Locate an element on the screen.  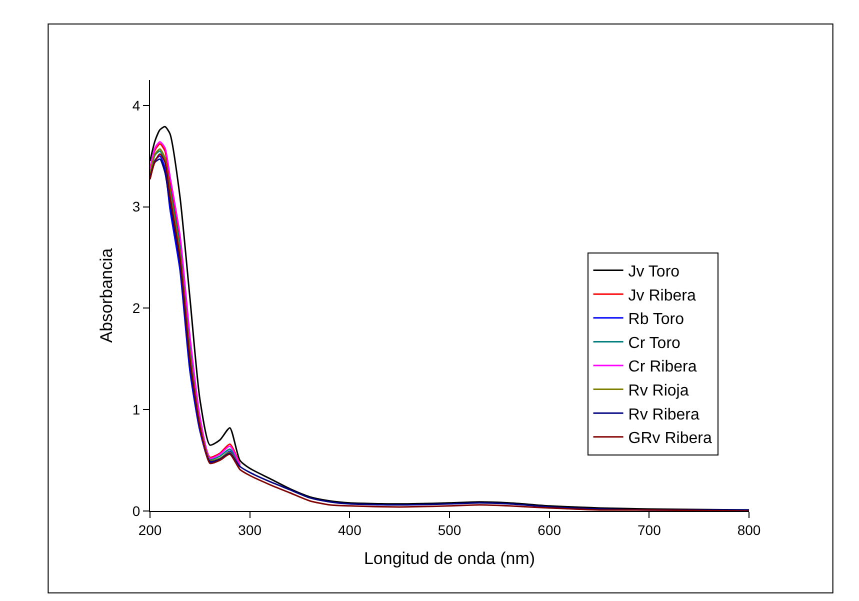
legend-label: Rv Rioja is located at coordinates (658, 391).